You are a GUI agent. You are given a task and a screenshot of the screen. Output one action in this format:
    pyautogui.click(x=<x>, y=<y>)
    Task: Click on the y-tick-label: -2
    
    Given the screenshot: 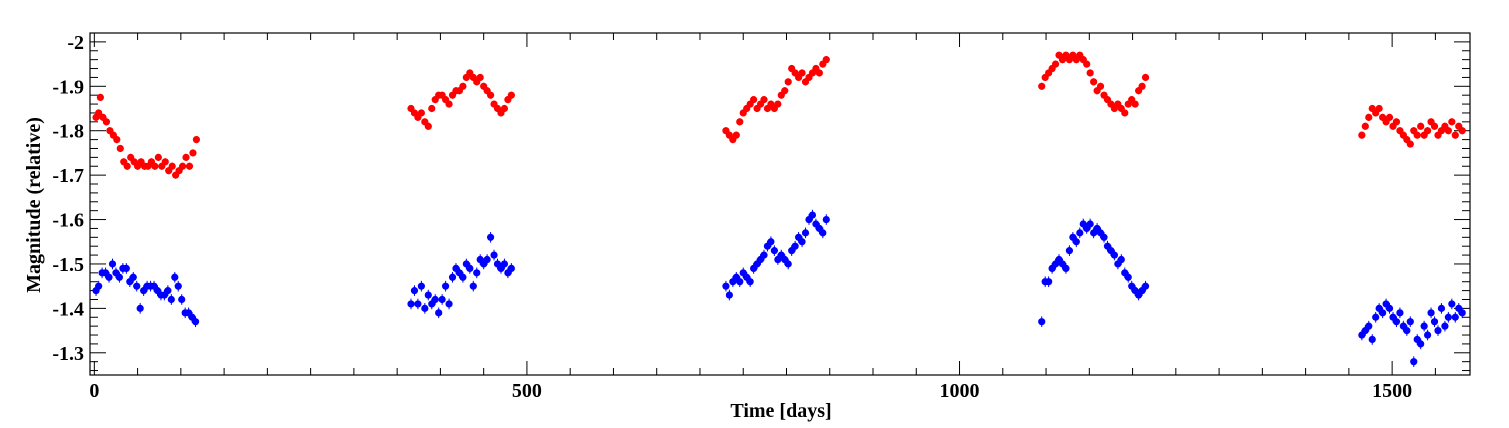 What is the action you would take?
    pyautogui.click(x=75, y=43)
    